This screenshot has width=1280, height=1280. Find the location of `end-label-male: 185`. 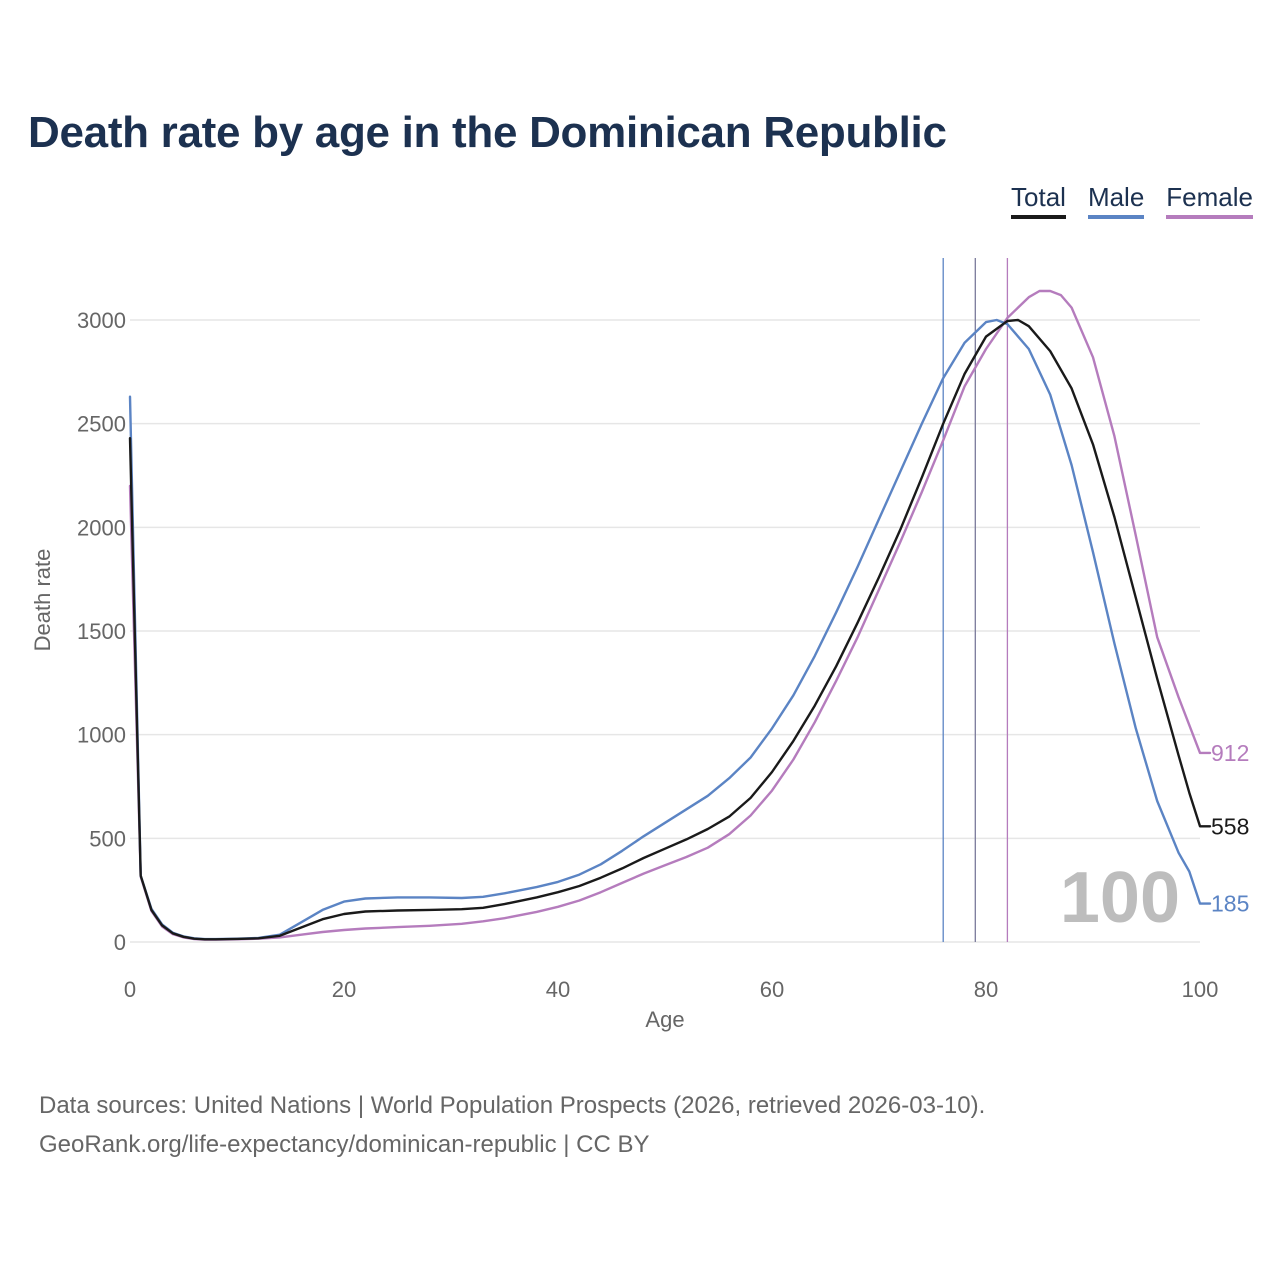

end-label-male: 185 is located at coordinates (1230, 904).